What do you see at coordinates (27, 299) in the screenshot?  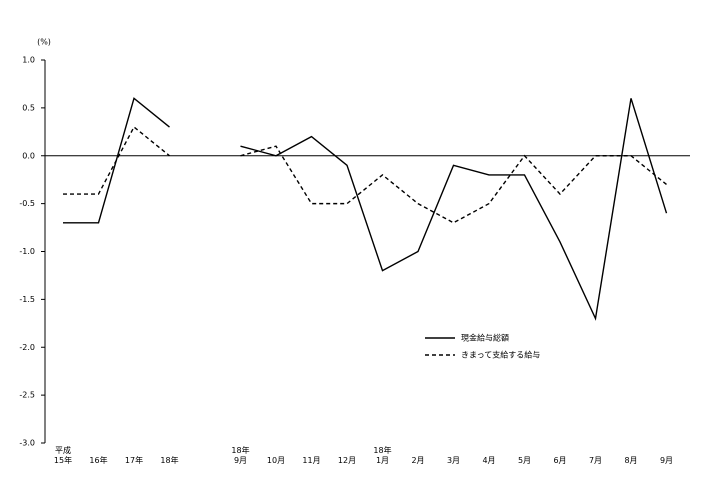 I see `y-tick-label: -1.5` at bounding box center [27, 299].